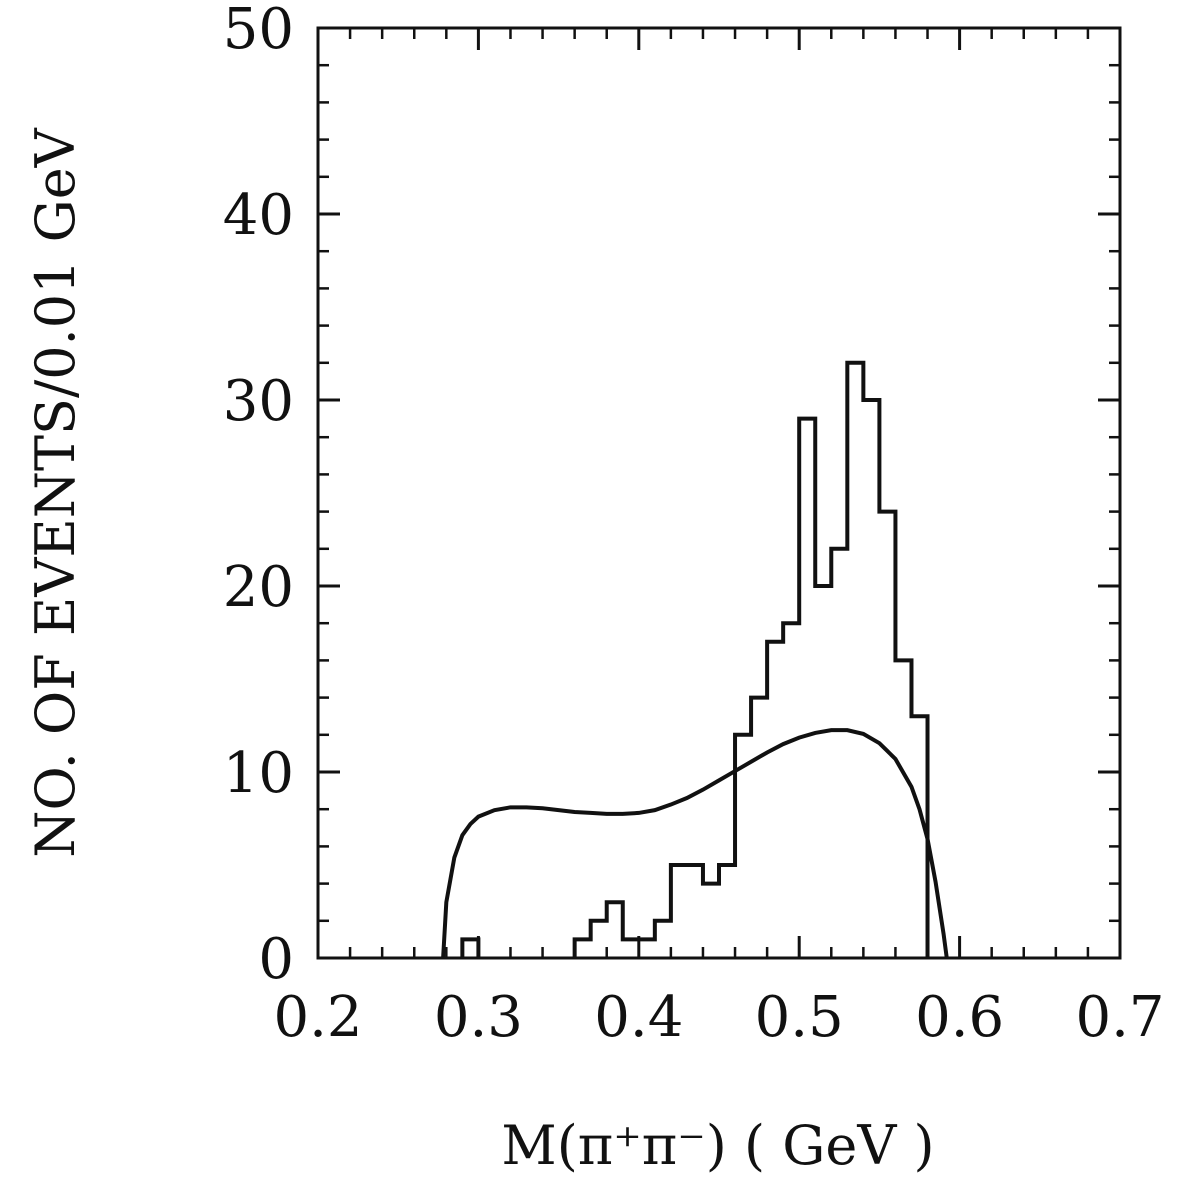 The width and height of the screenshot is (1180, 1184). I want to click on y-tick-label-3: 30, so click(258, 401).